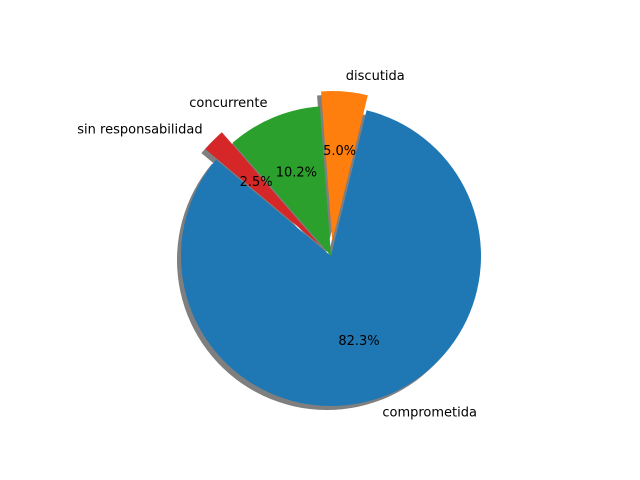  What do you see at coordinates (358, 341) in the screenshot?
I see `slice-percent-comprometida: 82.3%` at bounding box center [358, 341].